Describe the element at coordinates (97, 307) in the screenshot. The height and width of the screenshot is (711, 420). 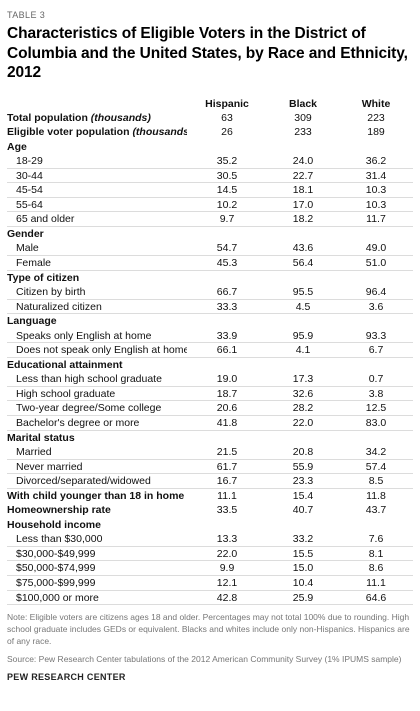
I see `row-label: Naturalized citizen` at that location.